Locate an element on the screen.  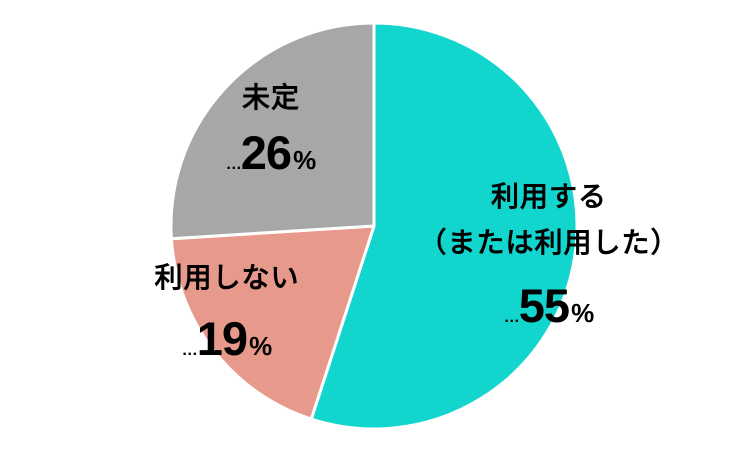
slice-name-line2: （または利用した） is located at coordinates (549, 242).